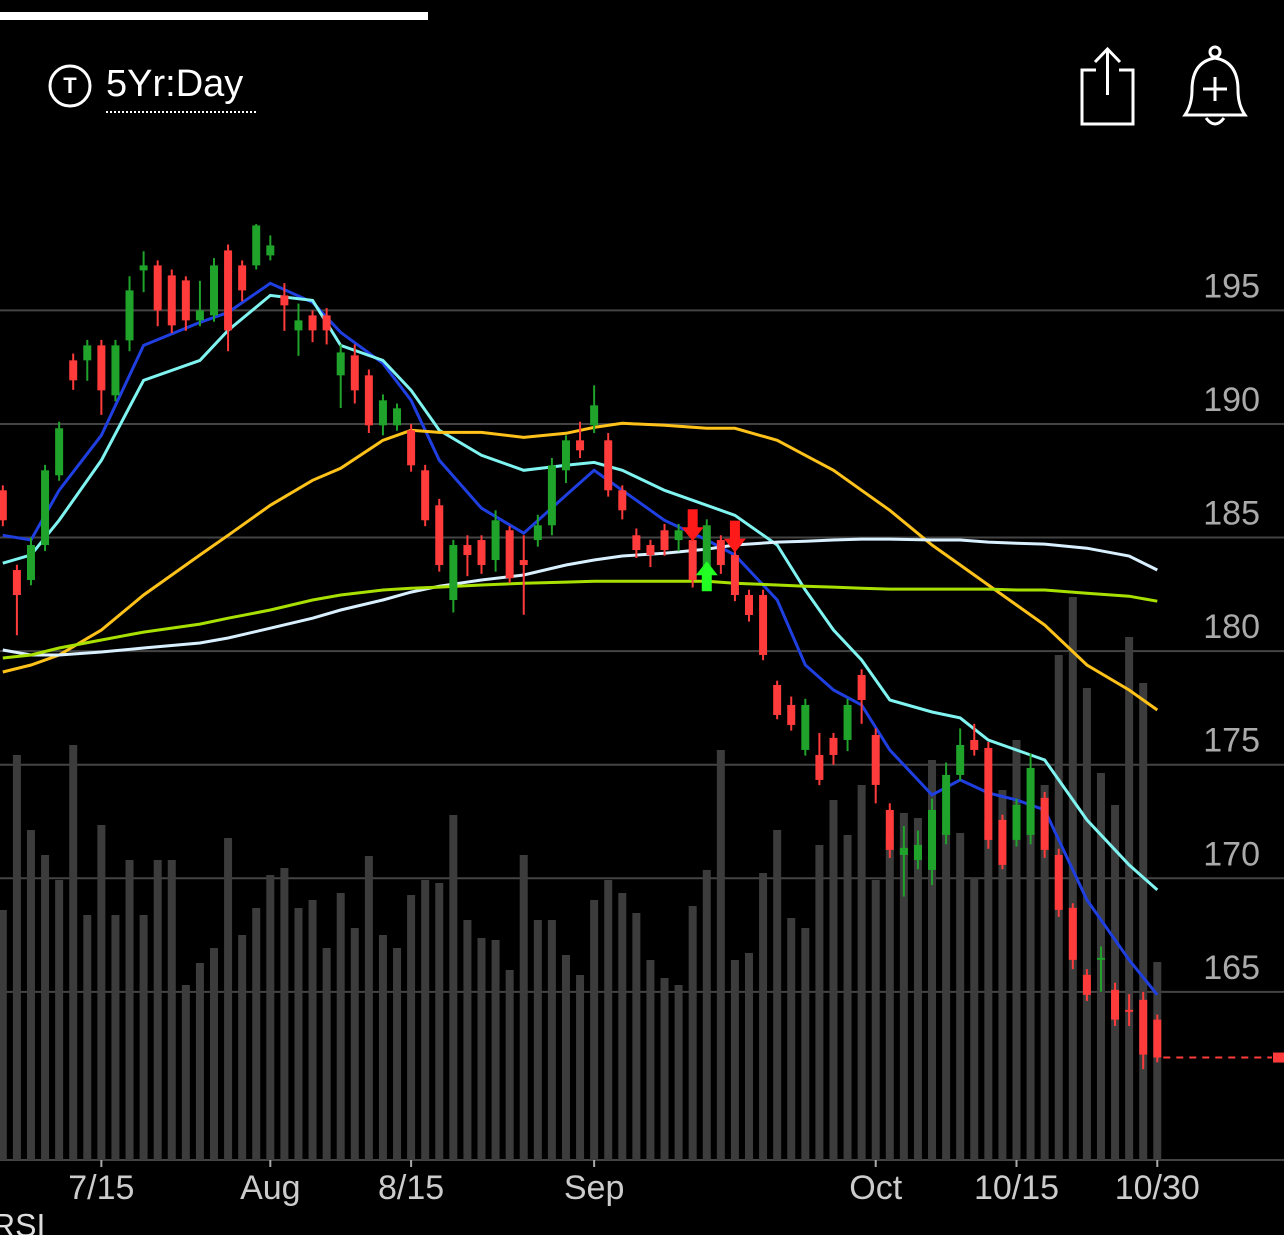 The width and height of the screenshot is (1284, 1235). What do you see at coordinates (875, 1188) in the screenshot?
I see `x-tick-label: Oct` at bounding box center [875, 1188].